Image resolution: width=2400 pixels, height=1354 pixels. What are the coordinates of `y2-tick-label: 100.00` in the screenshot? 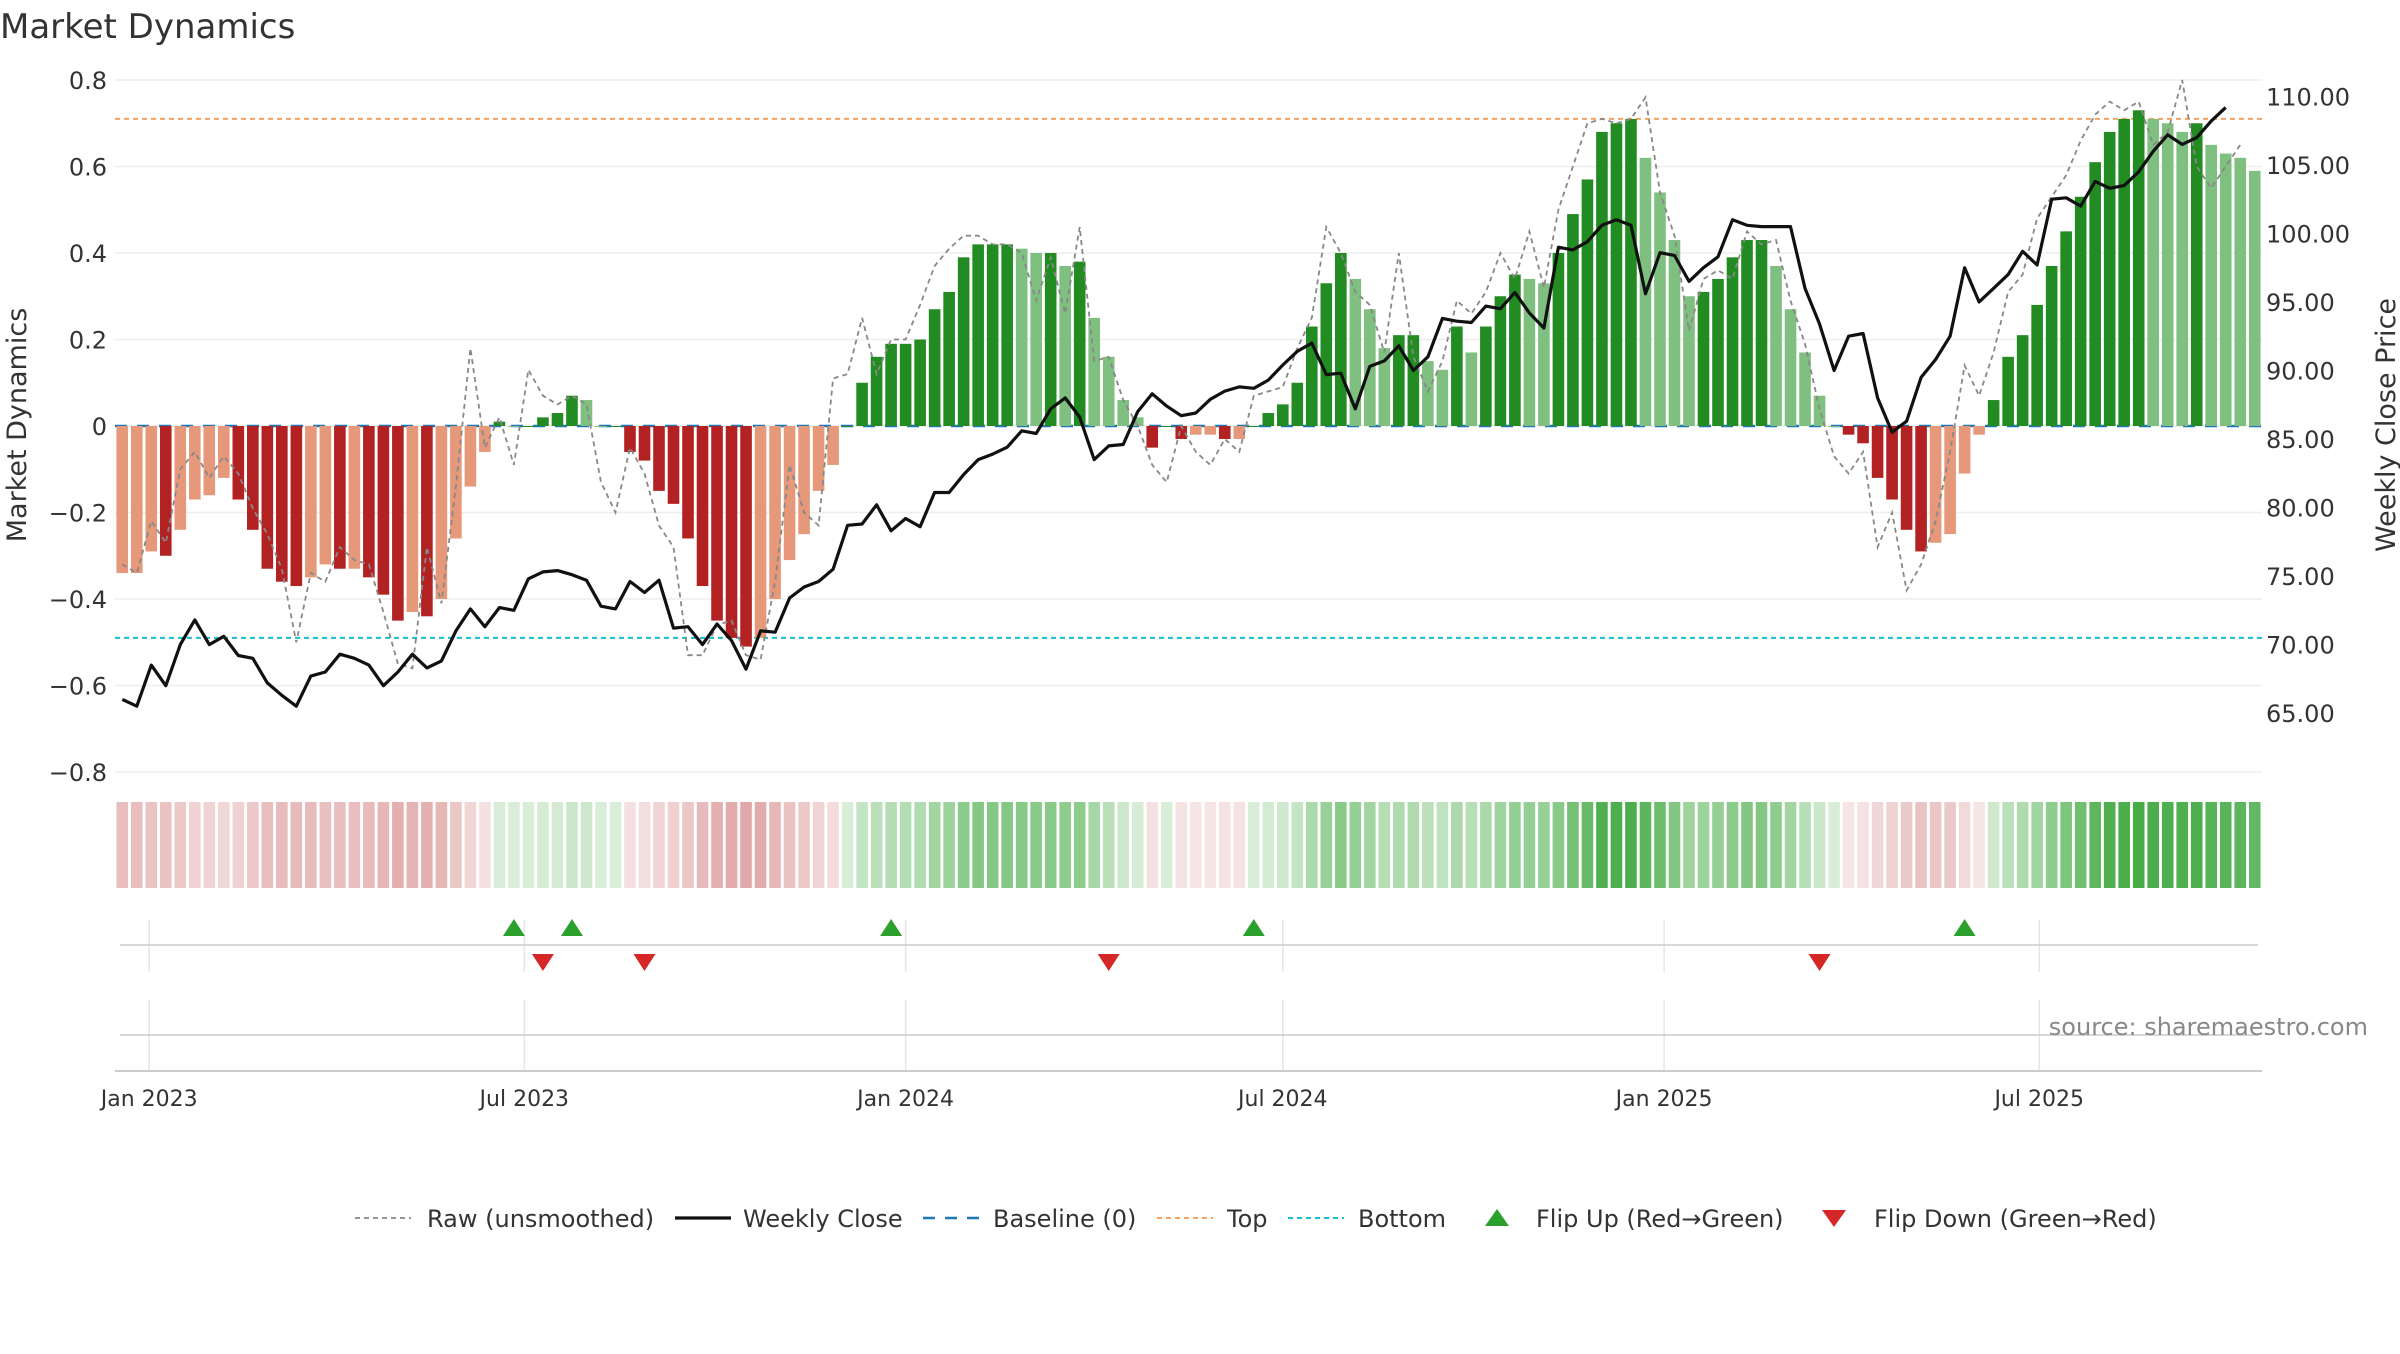 It's located at (2308, 234).